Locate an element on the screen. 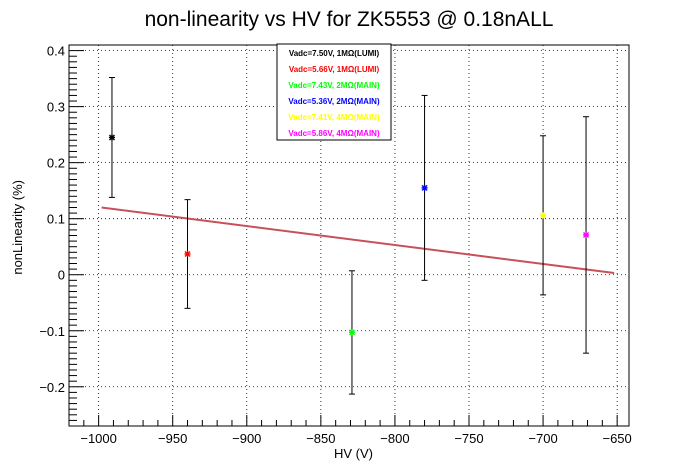 The image size is (698, 474). x-tick-label: −850 is located at coordinates (320, 438).